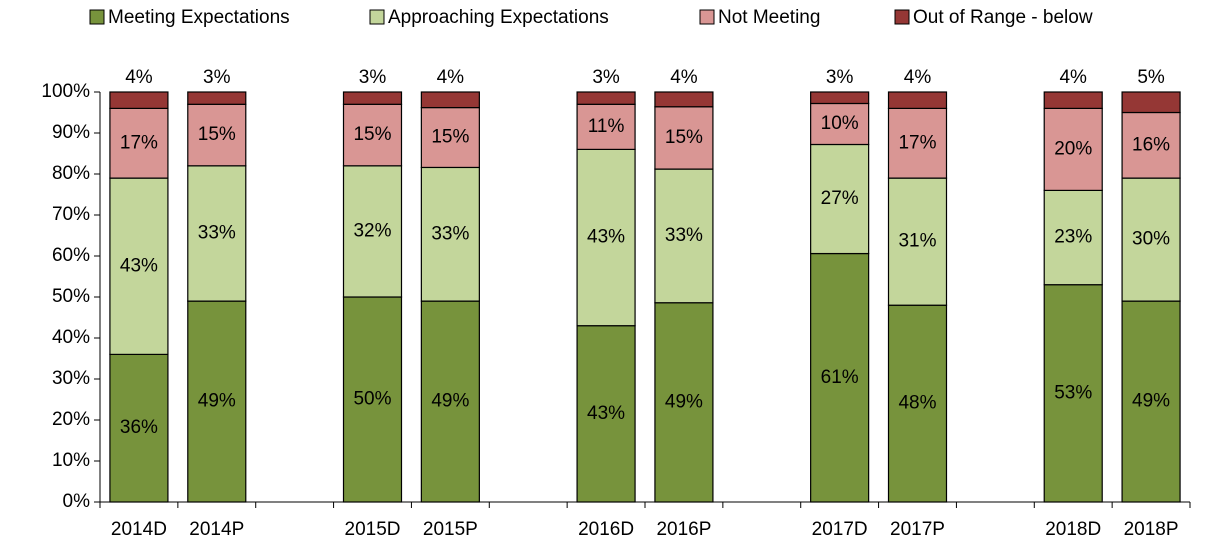  Describe the element at coordinates (71, 132) in the screenshot. I see `y-tick-label: 90%` at that location.